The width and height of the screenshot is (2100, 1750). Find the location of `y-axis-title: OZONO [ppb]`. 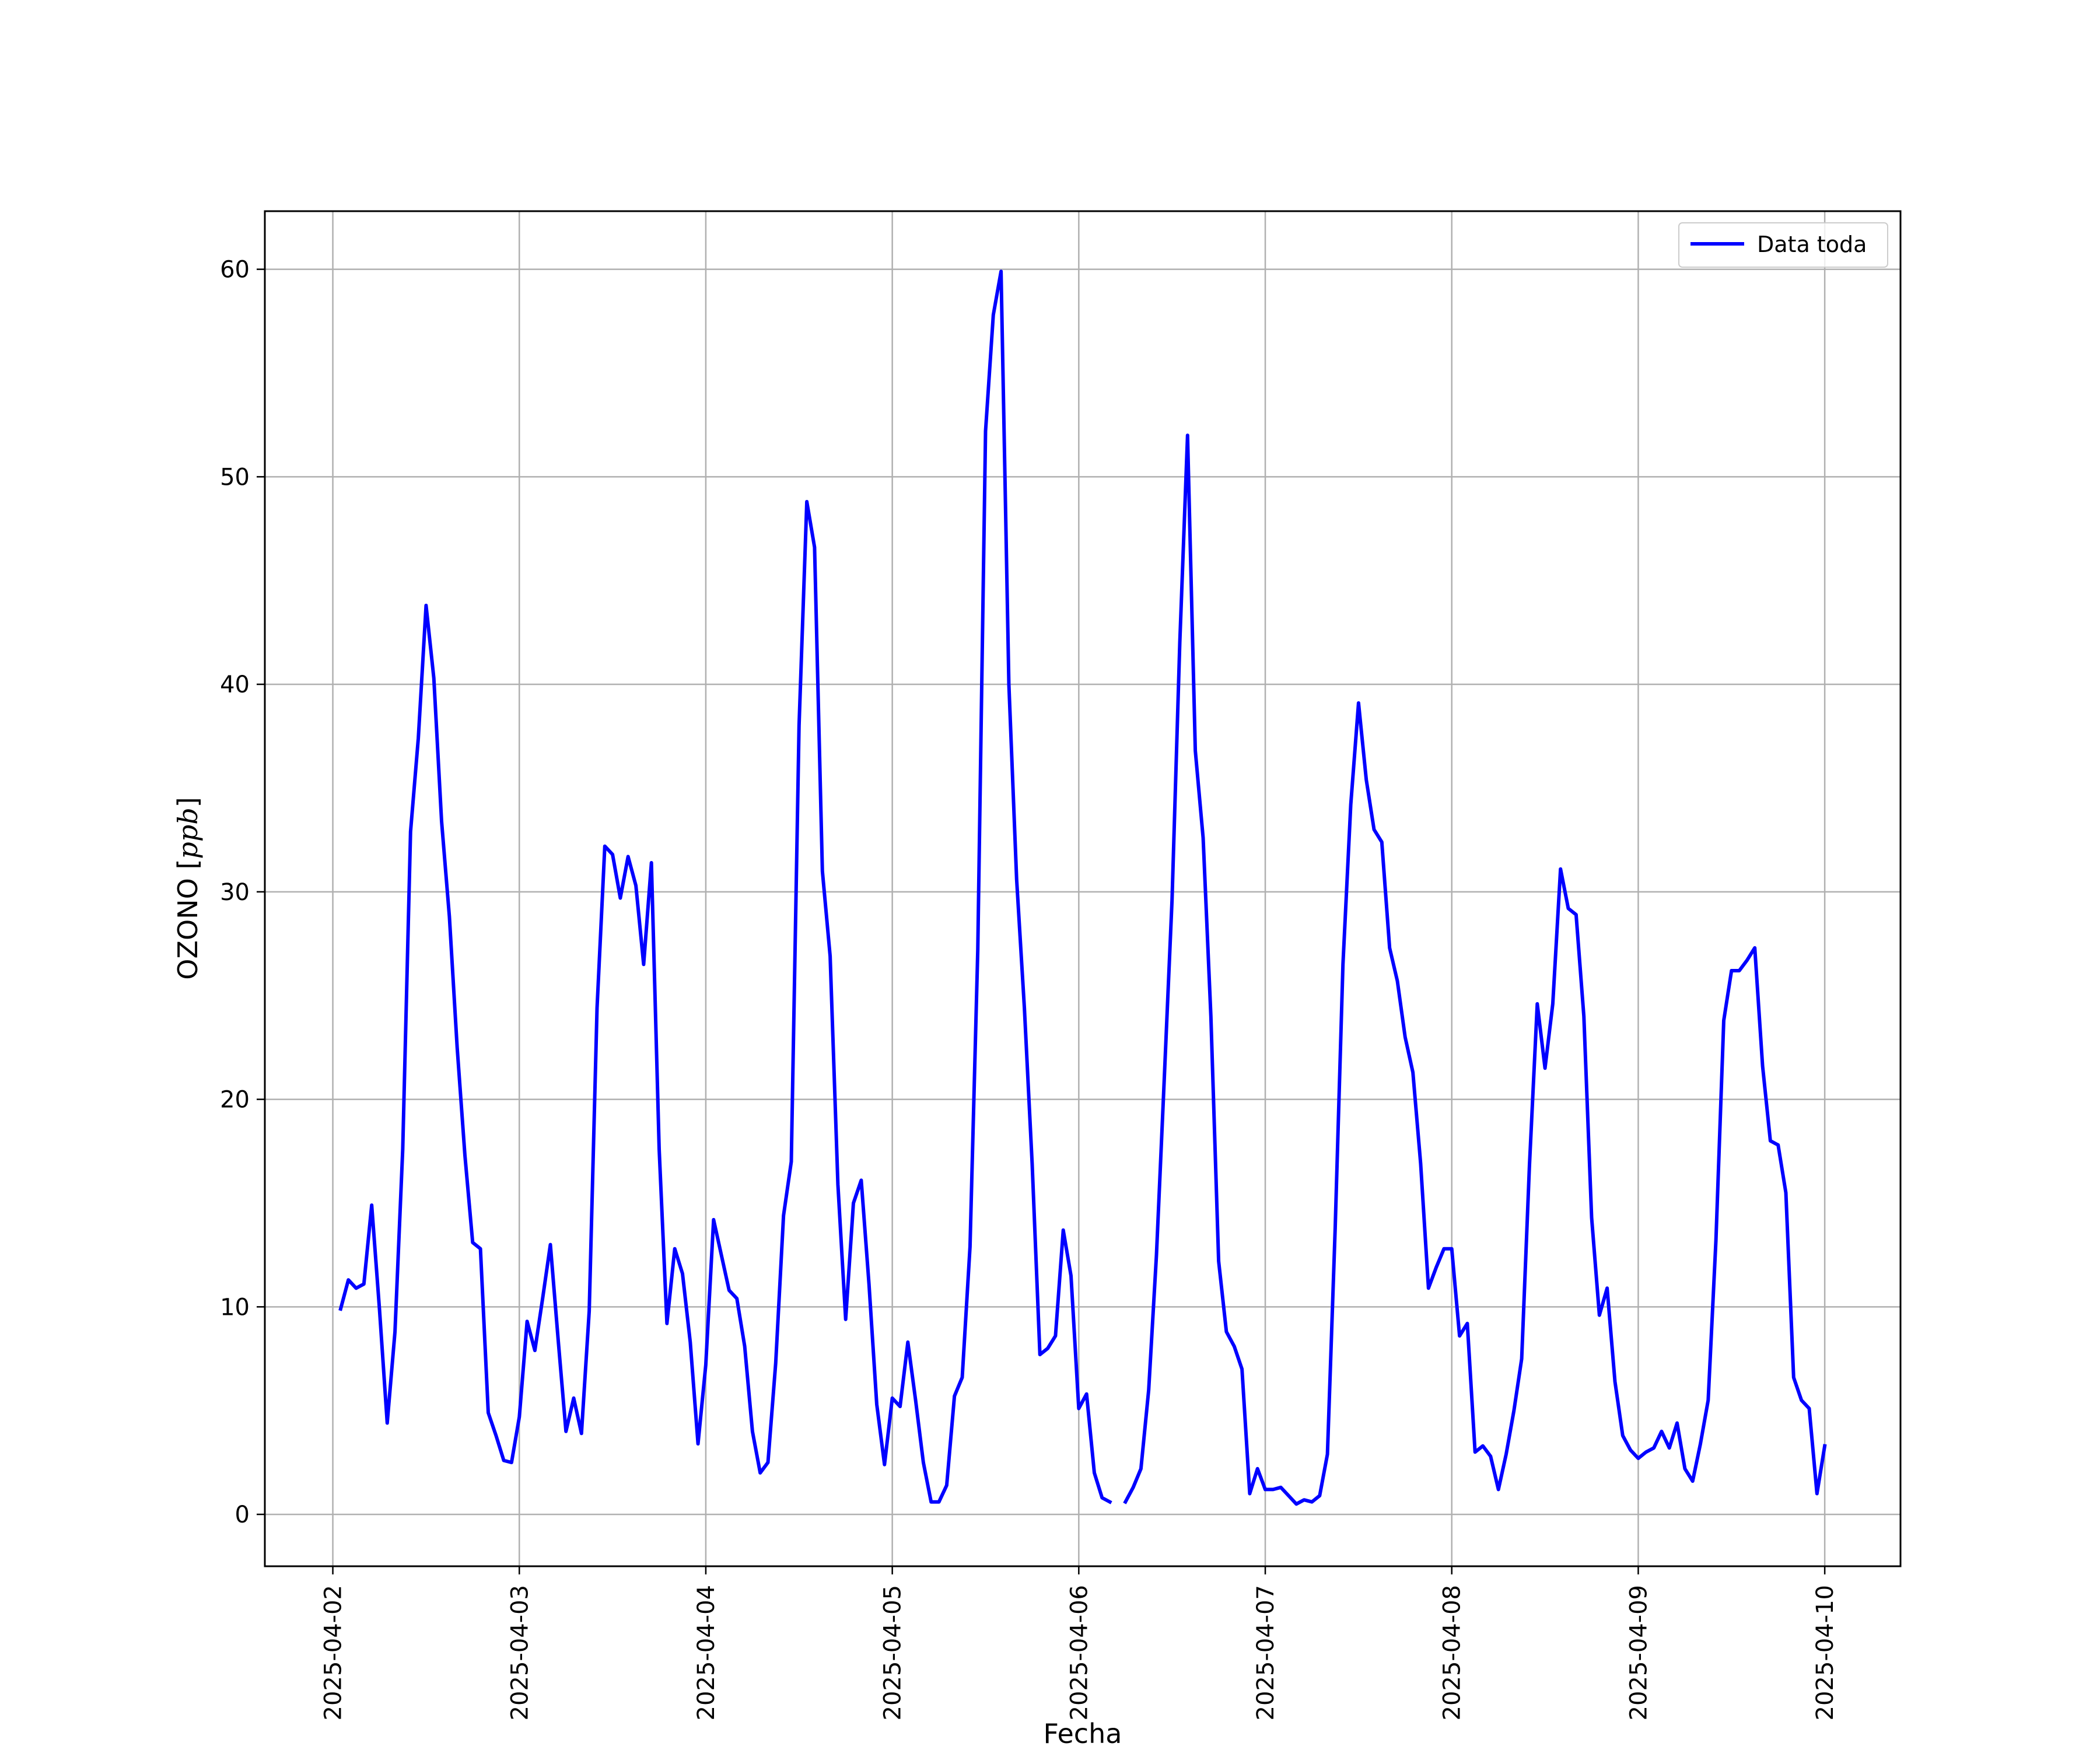

y-axis-title: OZONO [ppb] is located at coordinates (188, 888).